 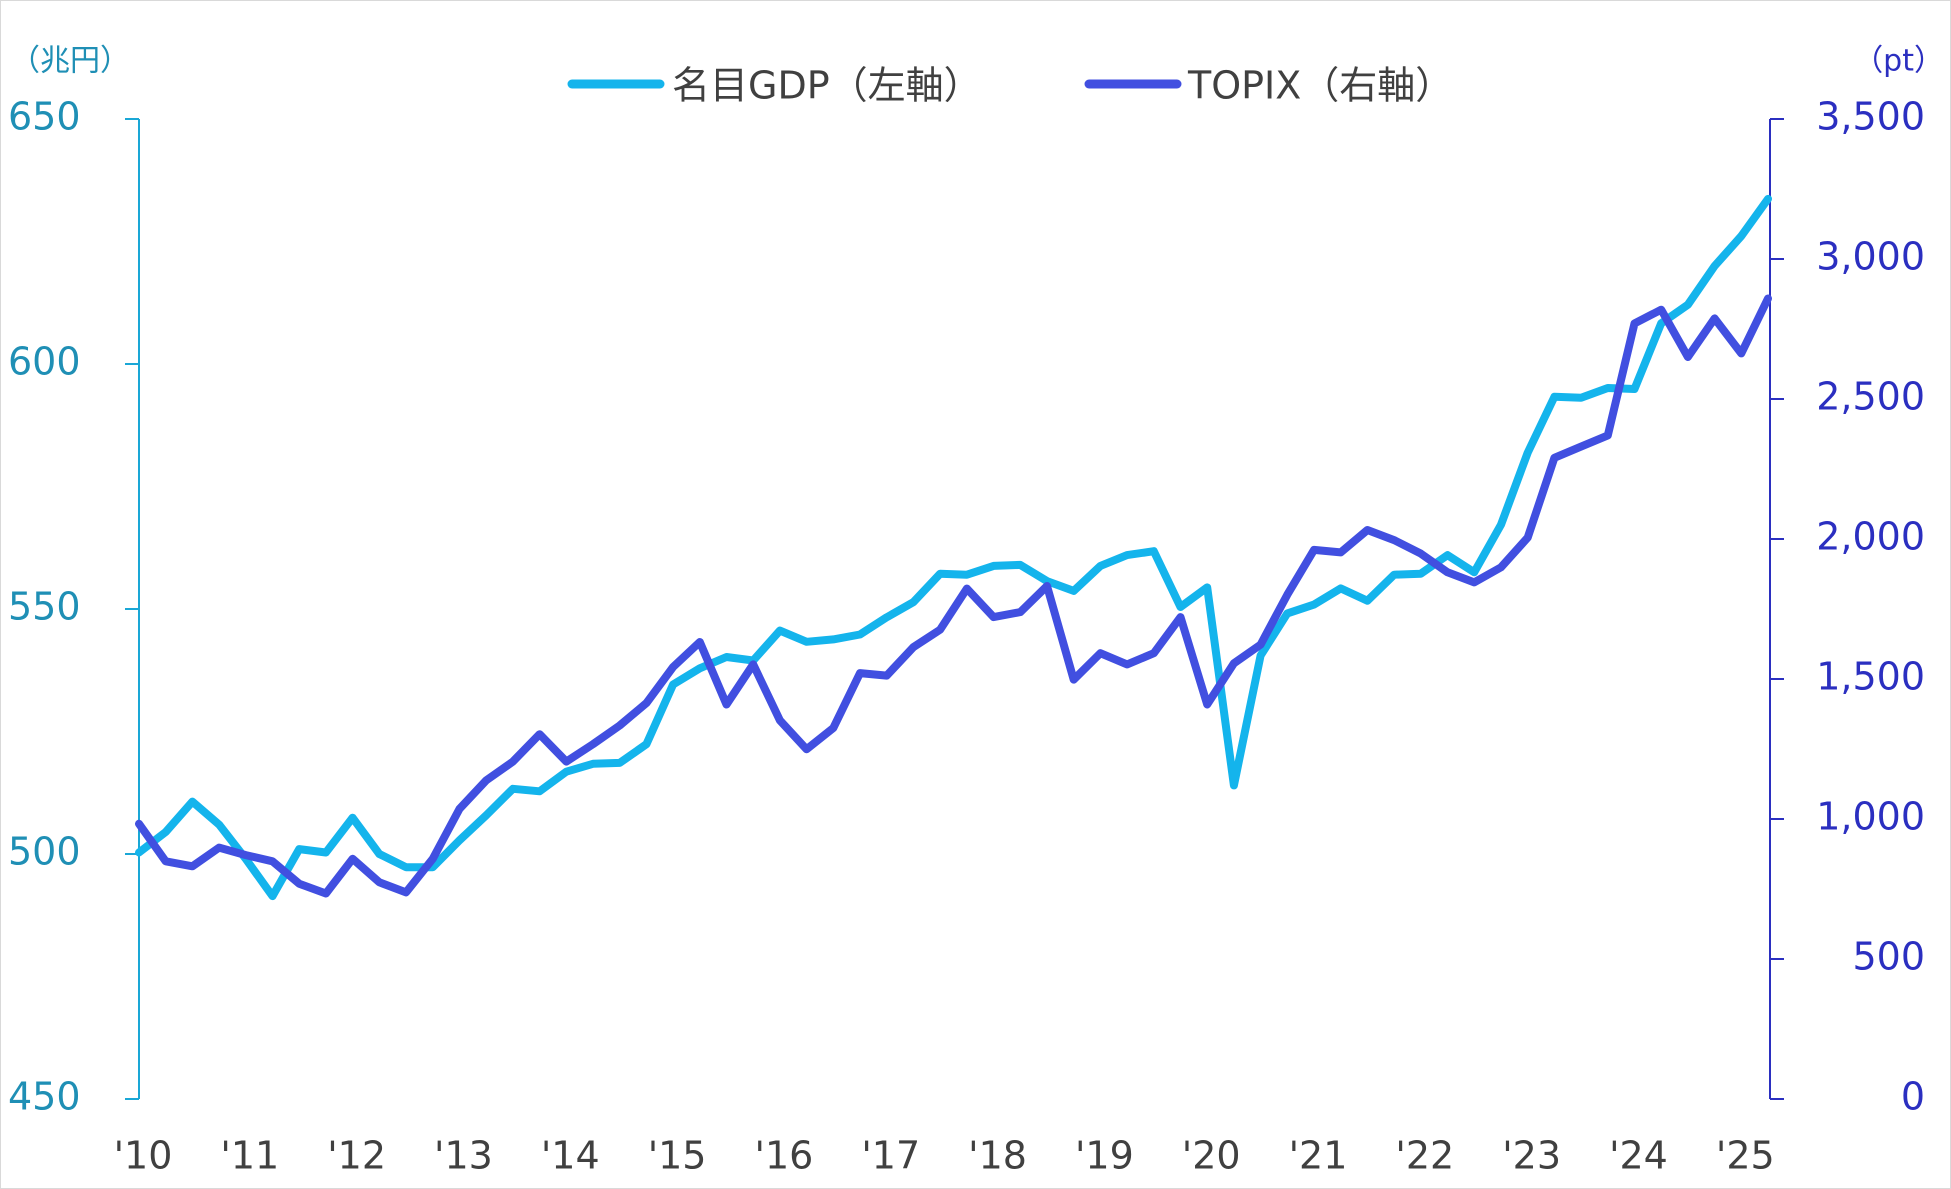 I want to click on x-tick-label: '11, so click(x=249, y=1156).